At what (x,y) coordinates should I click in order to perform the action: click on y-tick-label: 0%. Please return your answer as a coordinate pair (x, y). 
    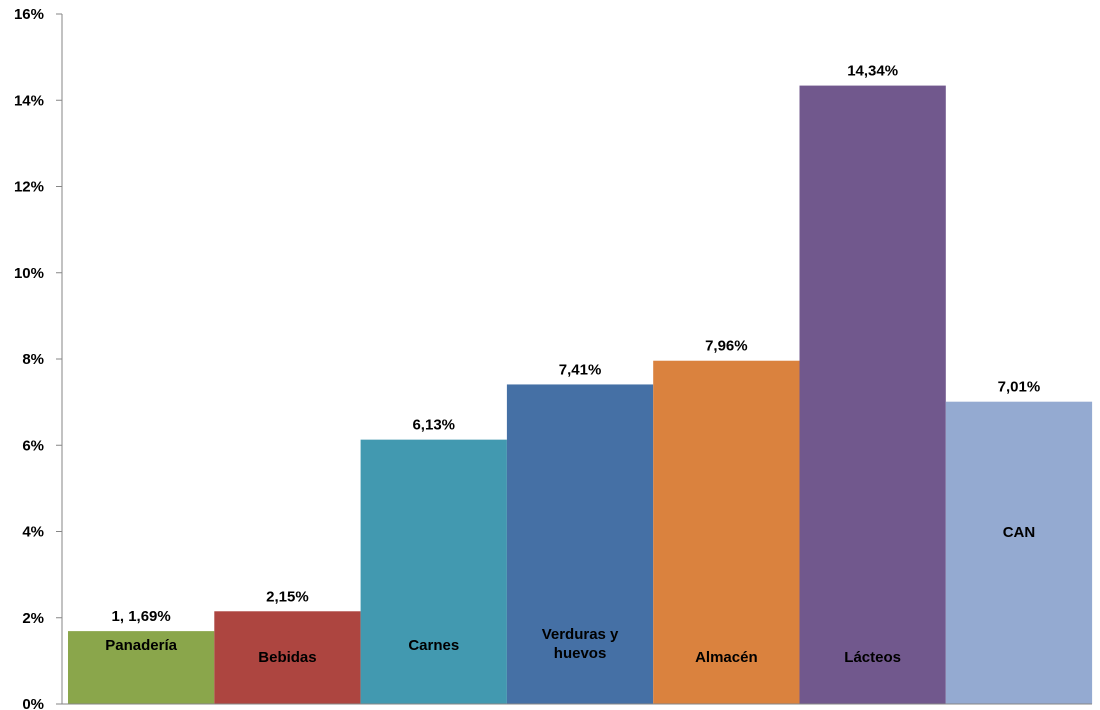
    Looking at the image, I should click on (33, 703).